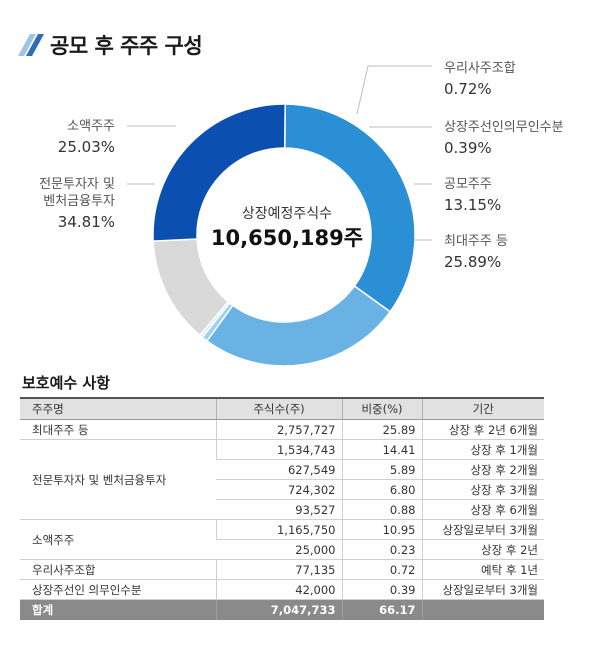  Describe the element at coordinates (482, 469) in the screenshot. I see `period-cell: 상장 후 2개월` at that location.